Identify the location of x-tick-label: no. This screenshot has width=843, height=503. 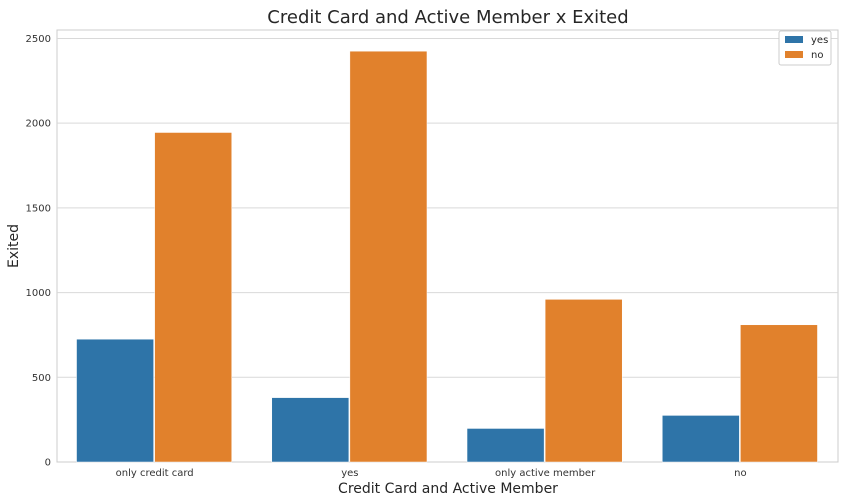
(740, 473).